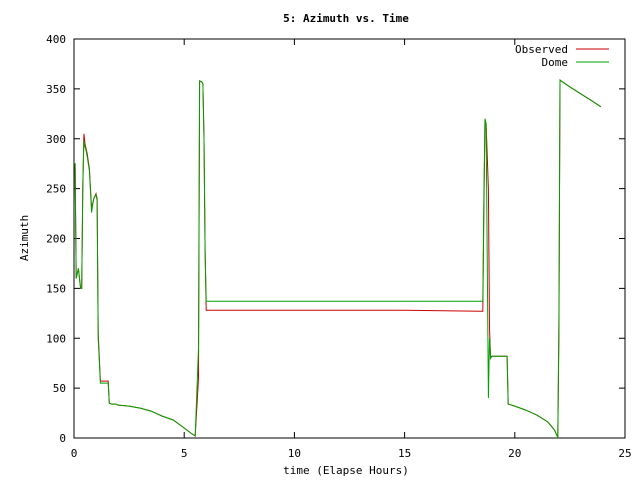  What do you see at coordinates (184, 453) in the screenshot?
I see `x-tick-label: 5` at bounding box center [184, 453].